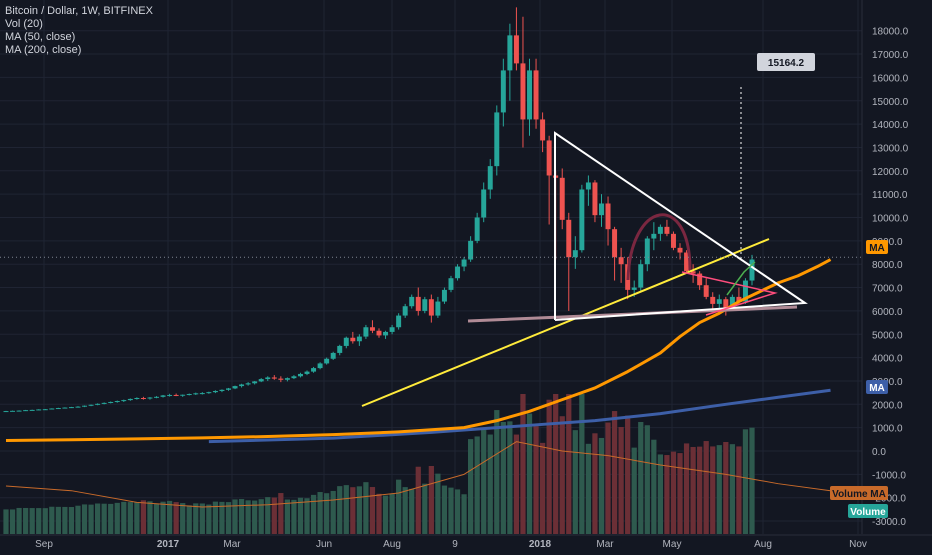  I want to click on price-tick-label: 17000.0, so click(890, 55).